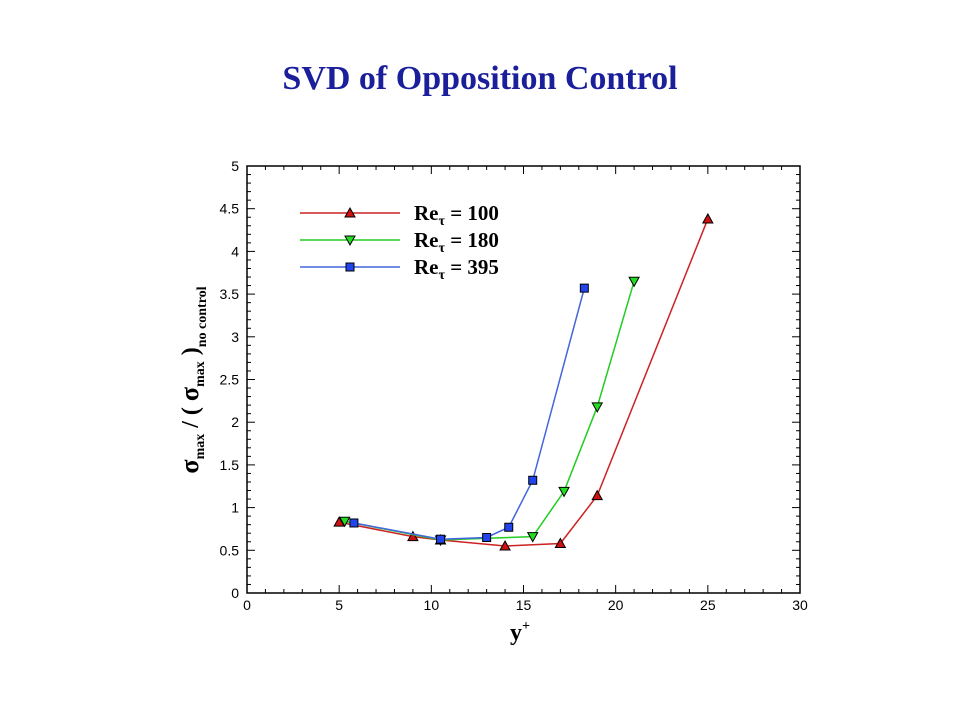 The height and width of the screenshot is (720, 960). Describe the element at coordinates (235, 166) in the screenshot. I see `y-tick-label: 5` at that location.